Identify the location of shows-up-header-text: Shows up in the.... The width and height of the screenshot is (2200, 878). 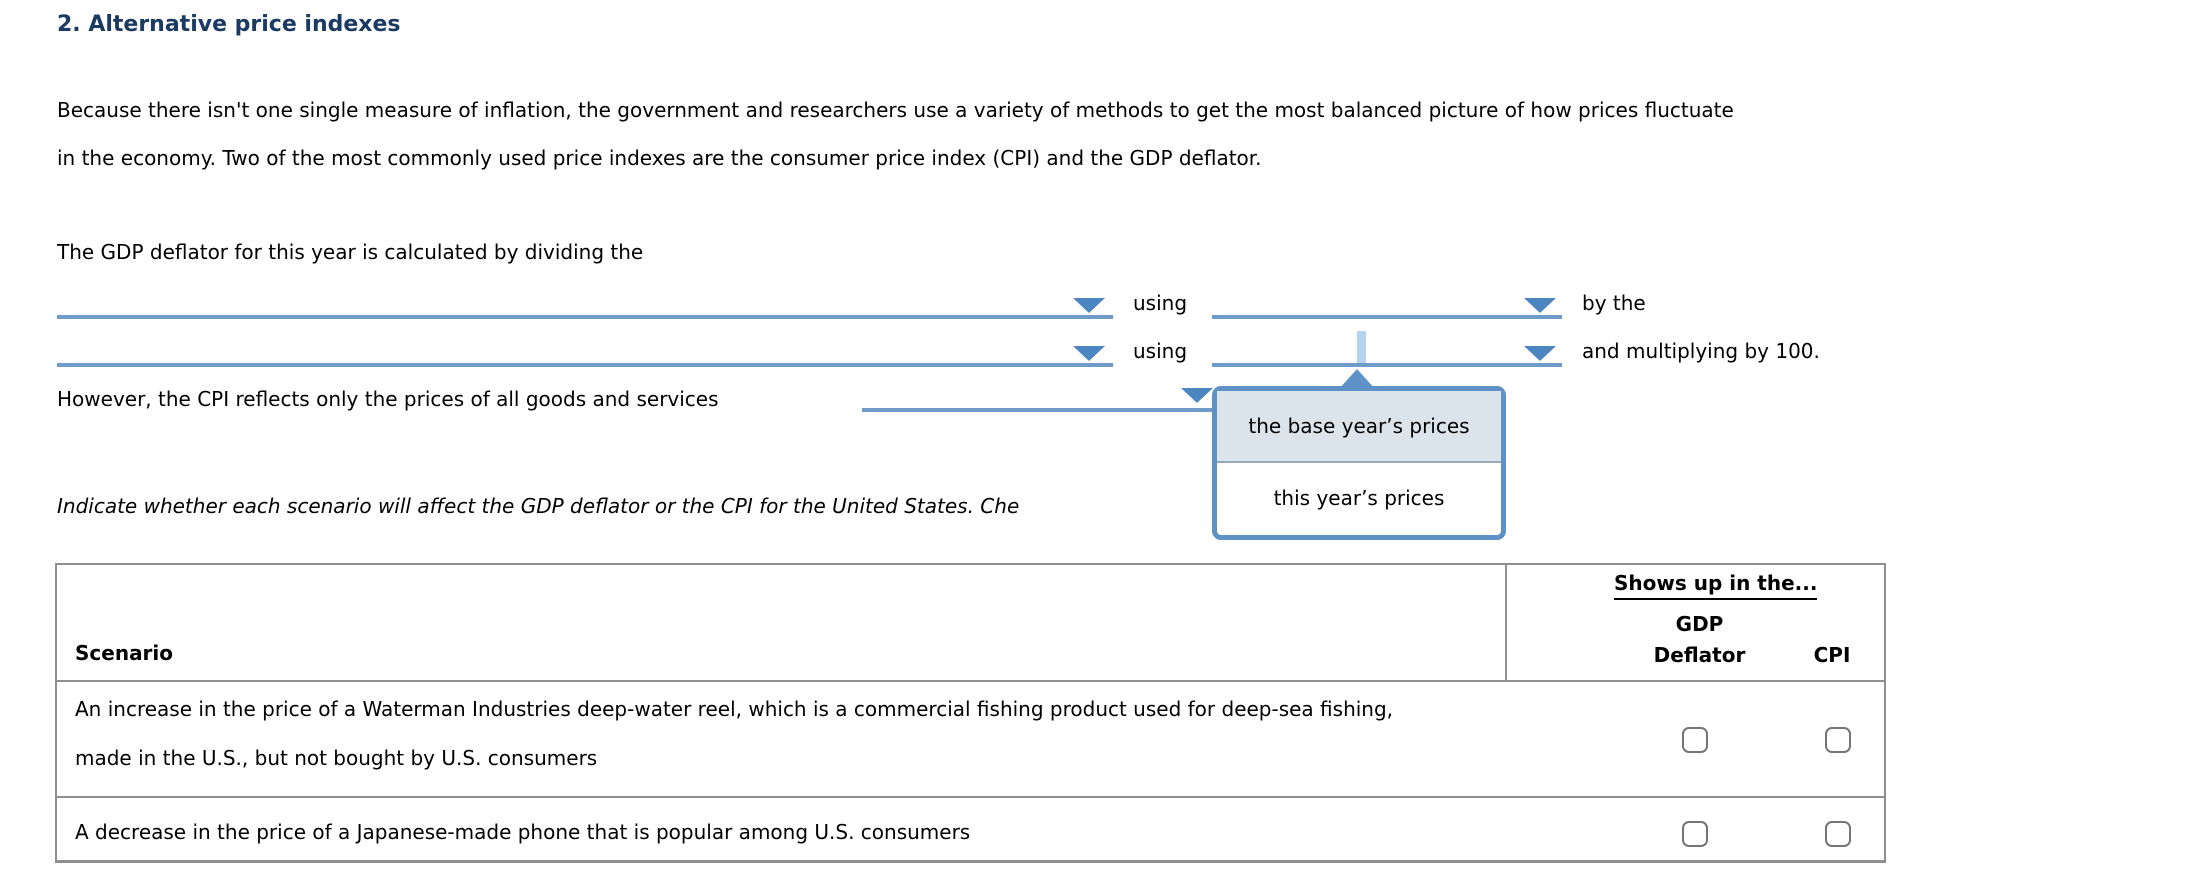
(1716, 585).